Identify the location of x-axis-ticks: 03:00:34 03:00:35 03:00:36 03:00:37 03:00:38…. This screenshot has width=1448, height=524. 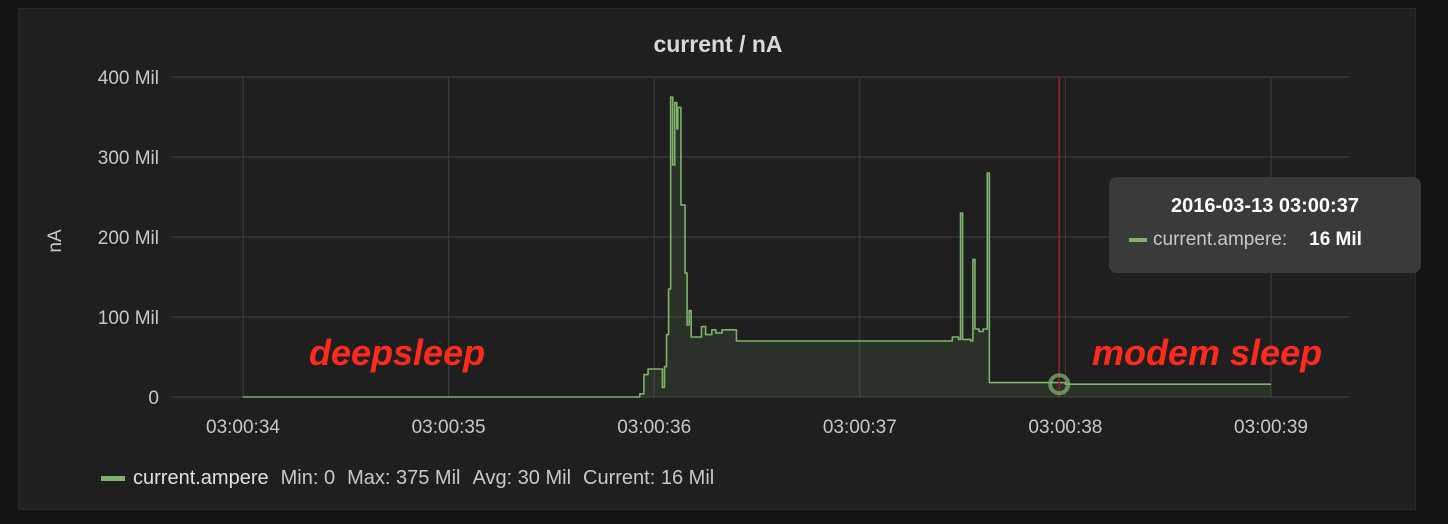
(757, 427).